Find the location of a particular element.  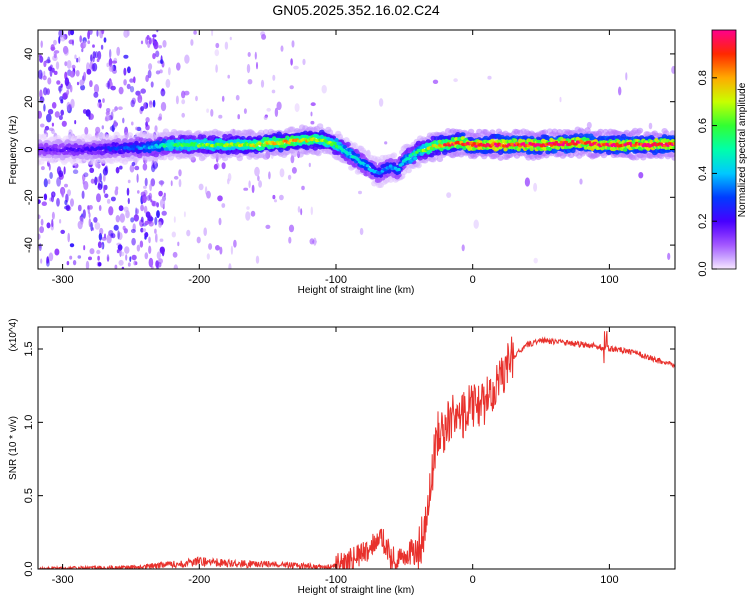

x-tick-label: 0 is located at coordinates (473, 280).